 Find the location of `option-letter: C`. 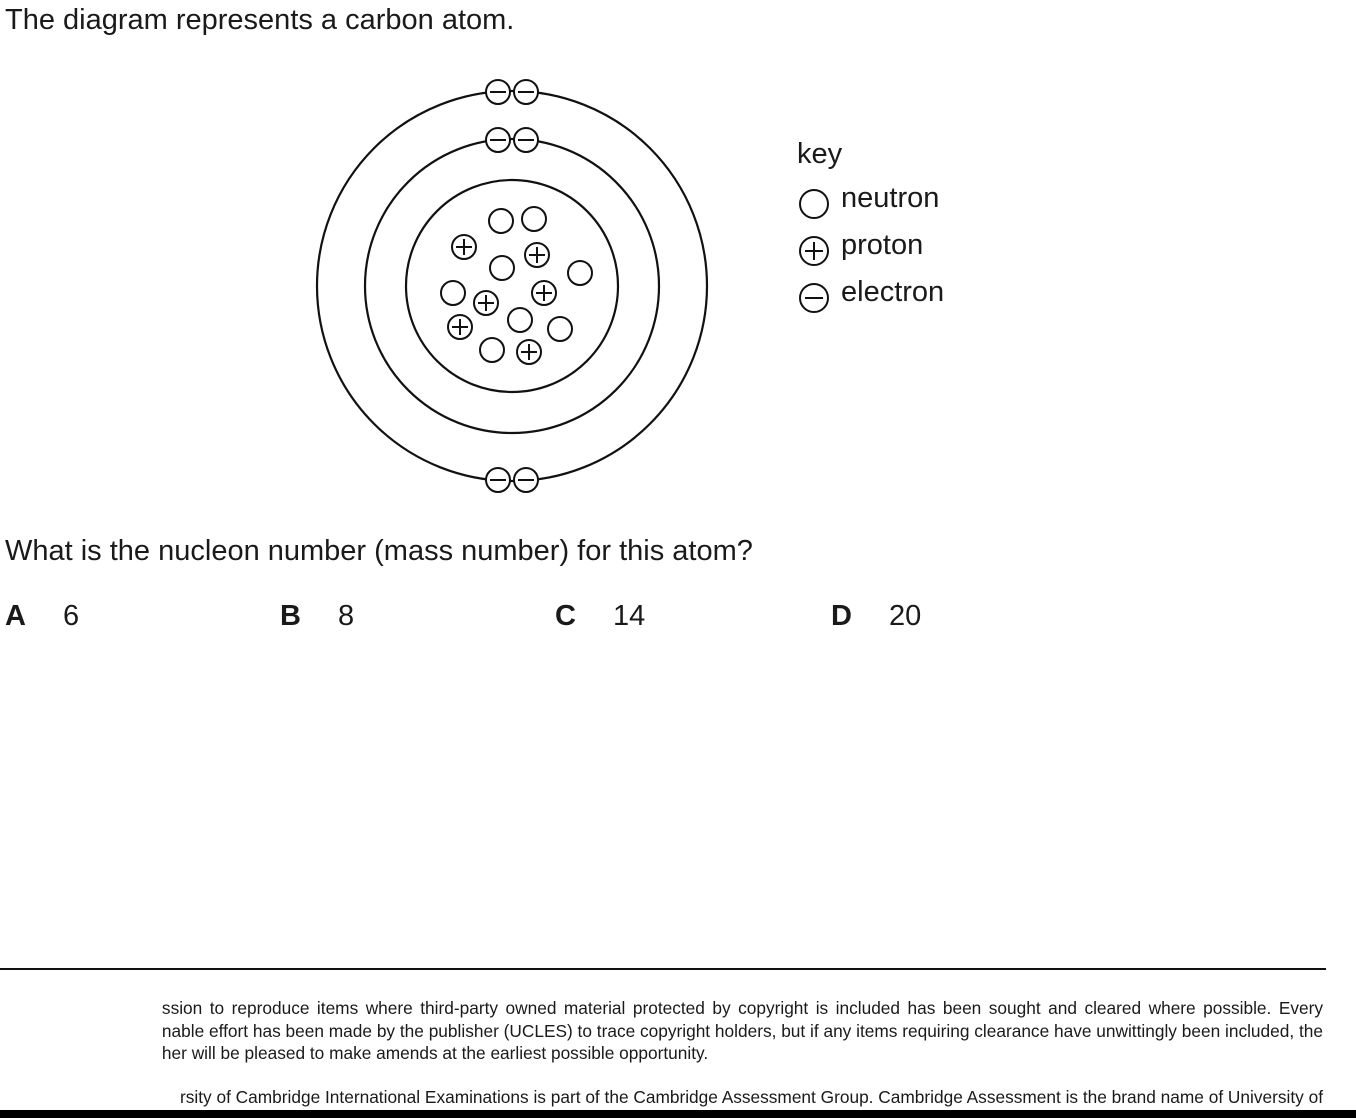

option-letter: C is located at coordinates (565, 616).